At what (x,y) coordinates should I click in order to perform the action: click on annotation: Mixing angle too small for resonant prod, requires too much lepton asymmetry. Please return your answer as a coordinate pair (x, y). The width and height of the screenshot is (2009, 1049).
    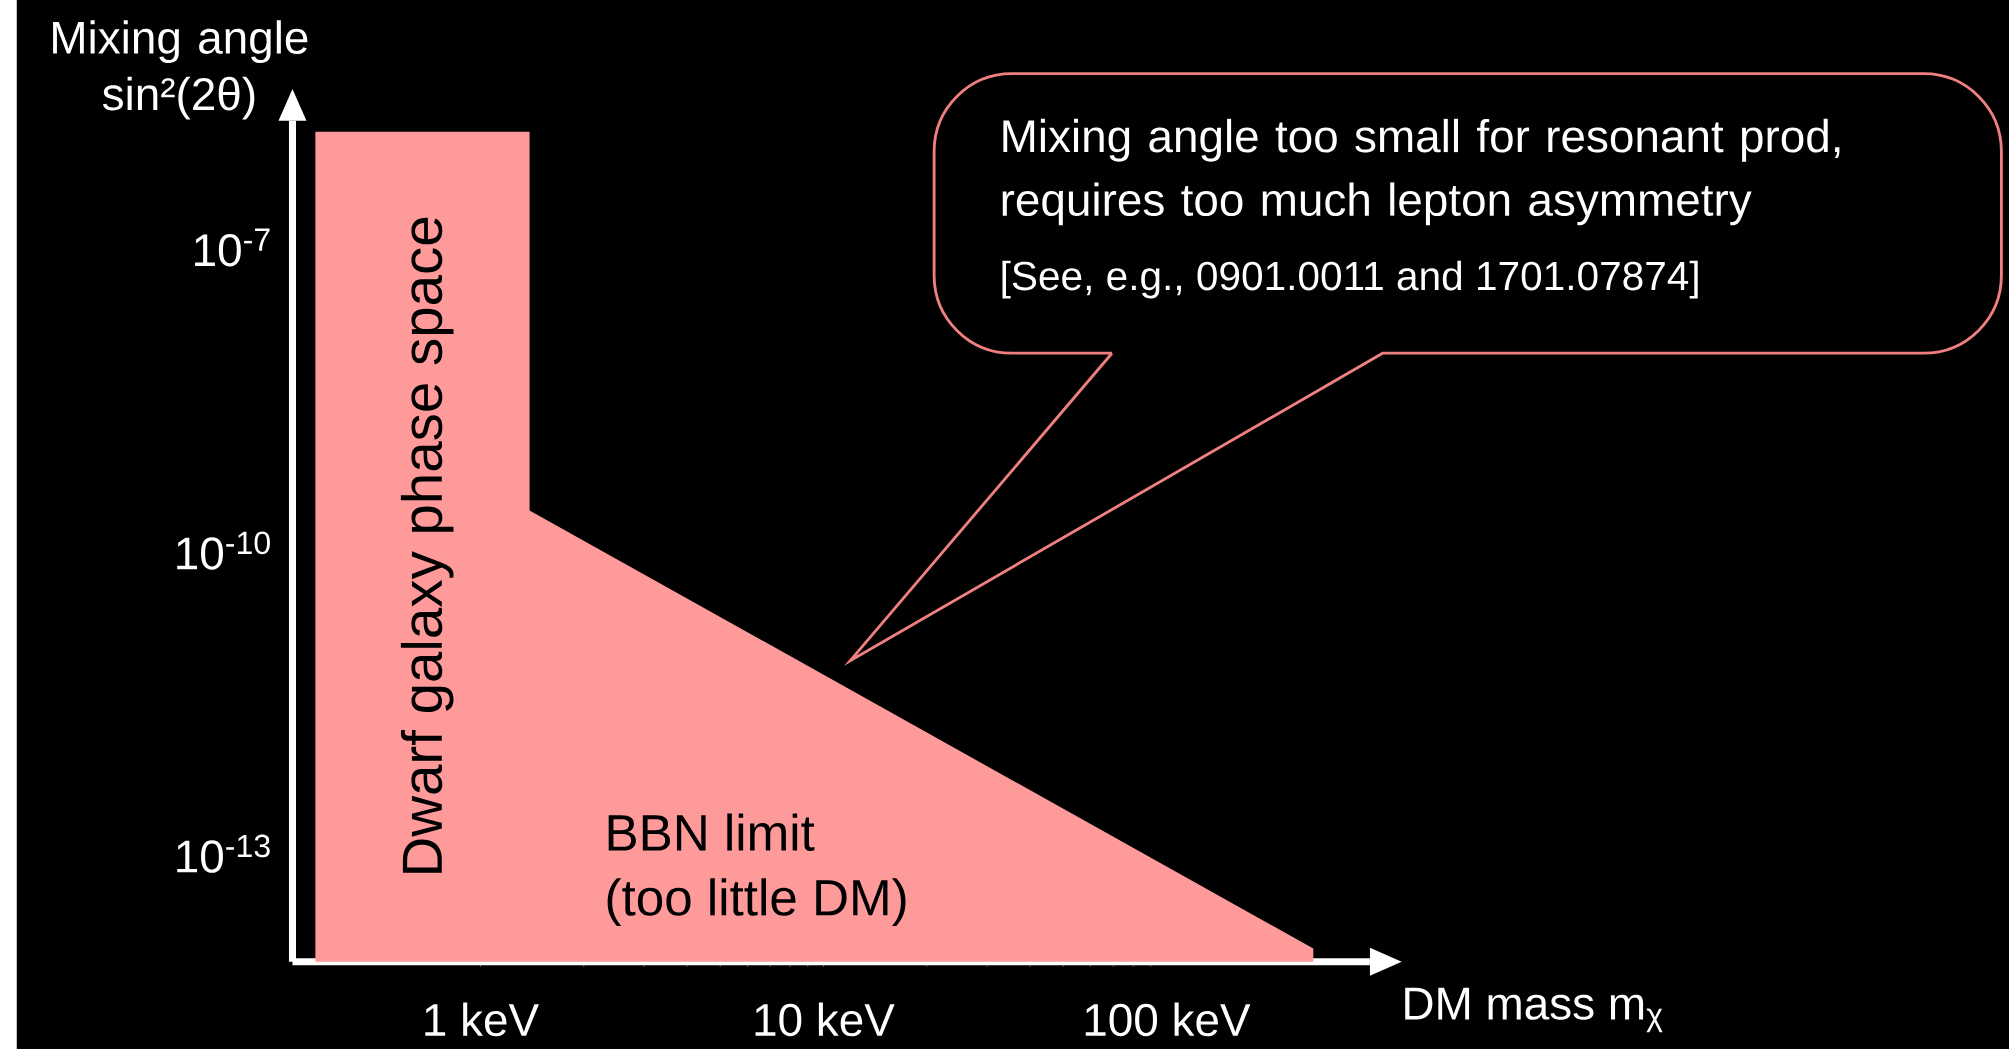
    Looking at the image, I should click on (1421, 171).